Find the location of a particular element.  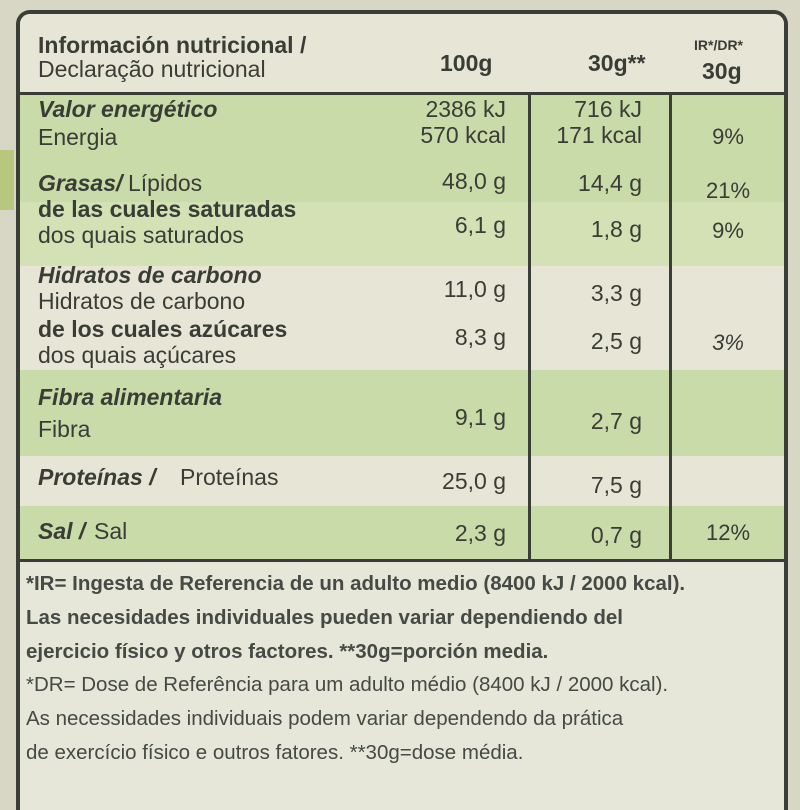

row-label-pt: Energia is located at coordinates (78, 137).